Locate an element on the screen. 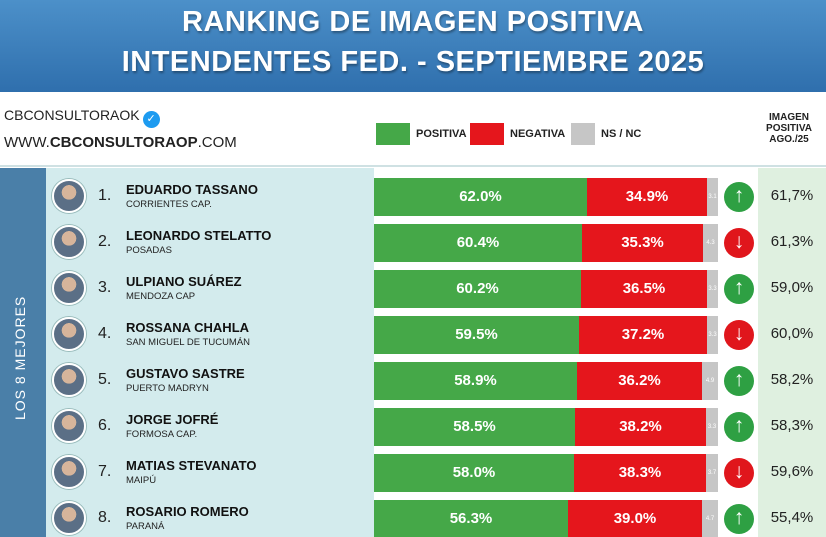  previous-value: 55,4% is located at coordinates (792, 517).